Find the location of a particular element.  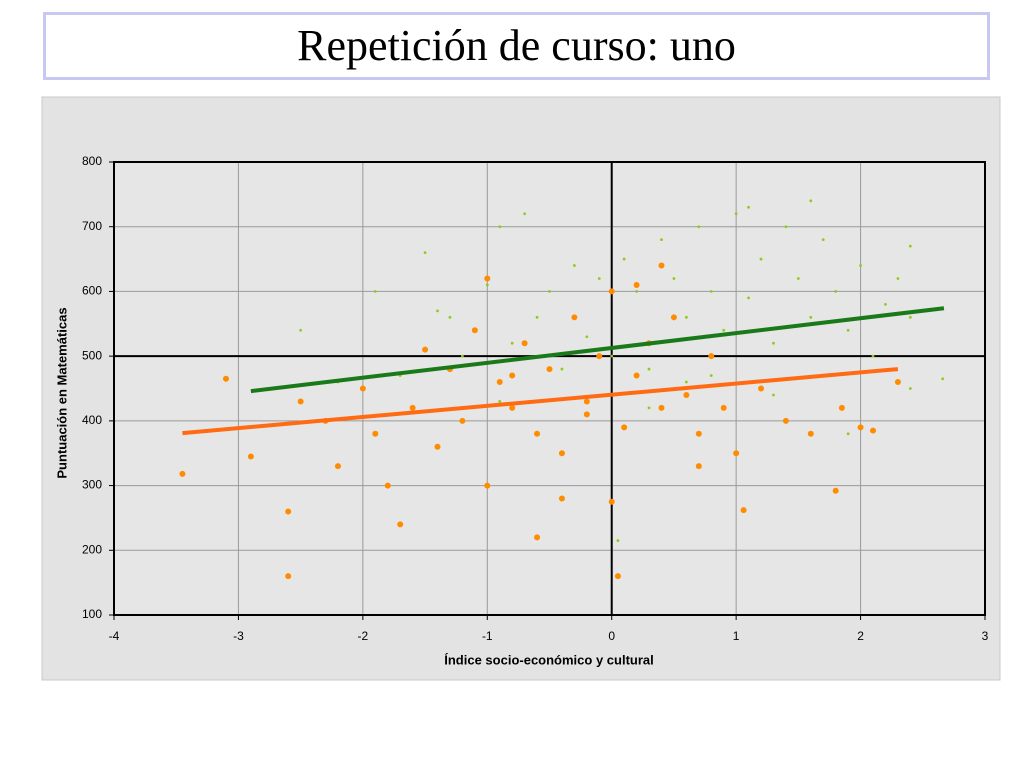

y-tick-label: 100 is located at coordinates (92, 614).